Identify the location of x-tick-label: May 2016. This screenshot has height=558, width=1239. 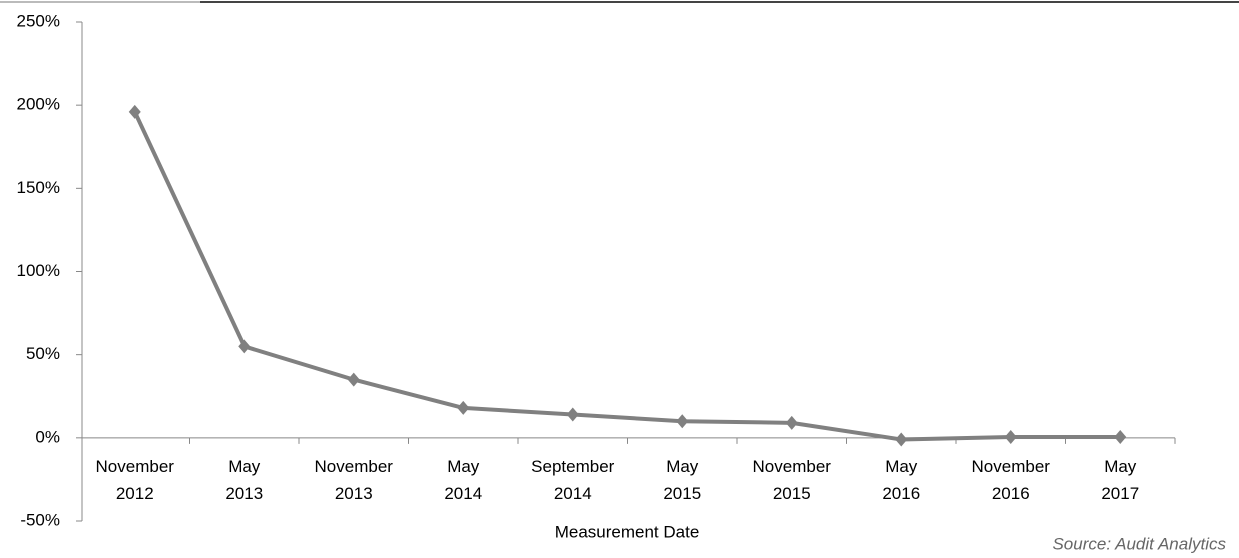
(901, 480).